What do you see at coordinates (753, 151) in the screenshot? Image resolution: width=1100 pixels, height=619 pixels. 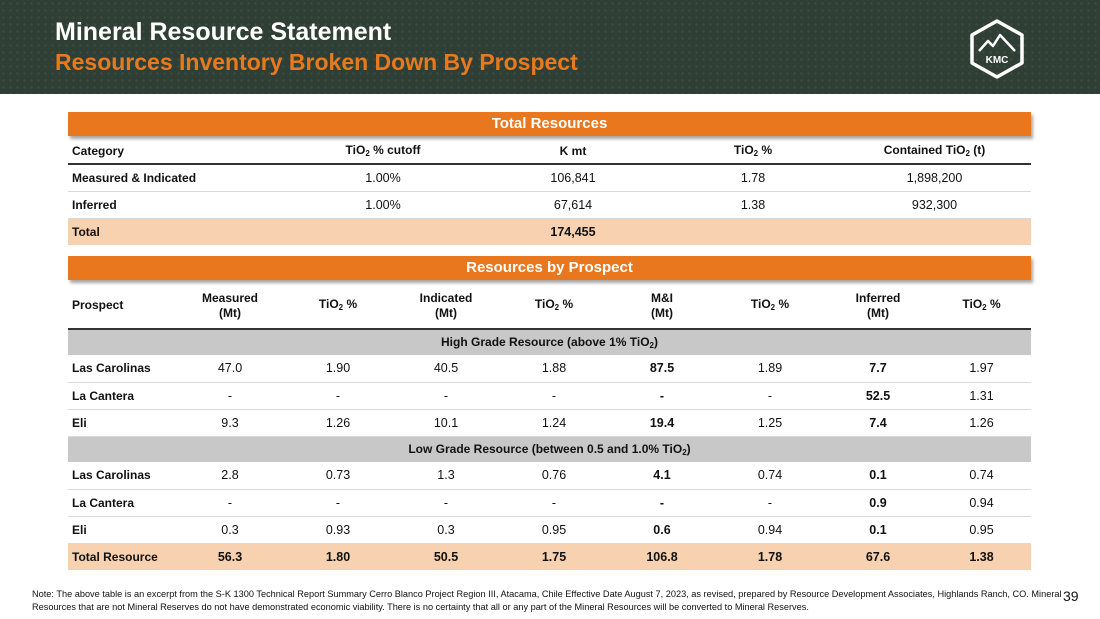 I see `col-header-tio2: TiO2 %` at bounding box center [753, 151].